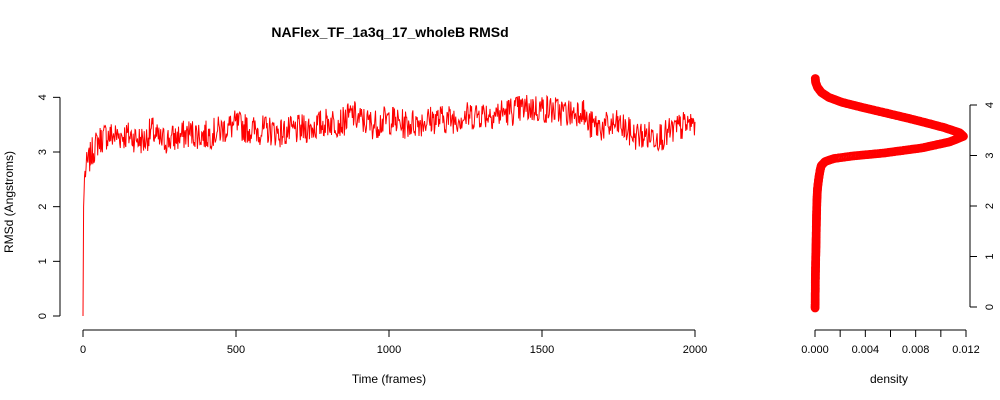 The height and width of the screenshot is (400, 1000). I want to click on density-y-tick-label: 2, so click(990, 206).